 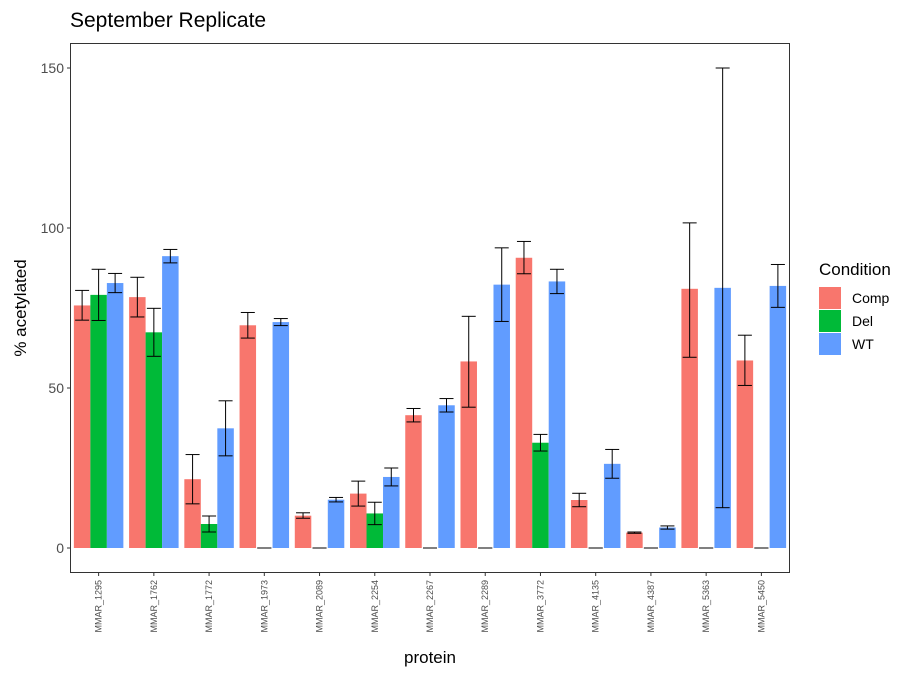 What do you see at coordinates (60, 548) in the screenshot?
I see `y-tick-label: 0` at bounding box center [60, 548].